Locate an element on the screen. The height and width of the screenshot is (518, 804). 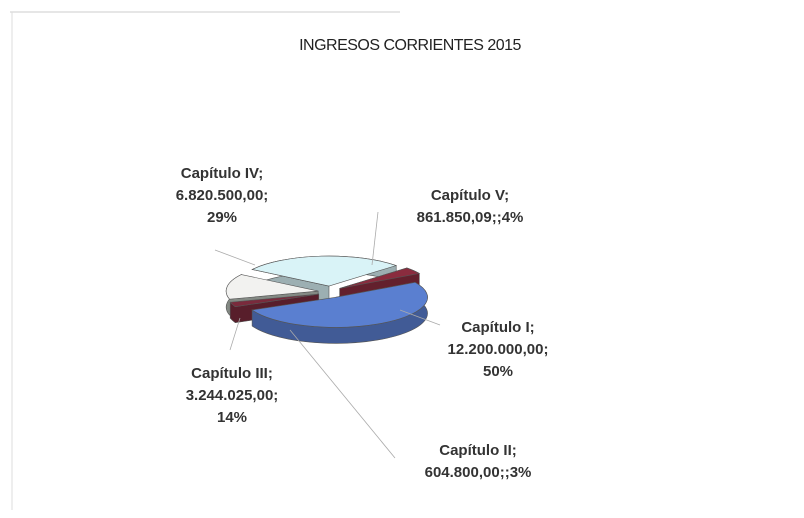
label-categories: Capítulo I is located at coordinates (495, 327).